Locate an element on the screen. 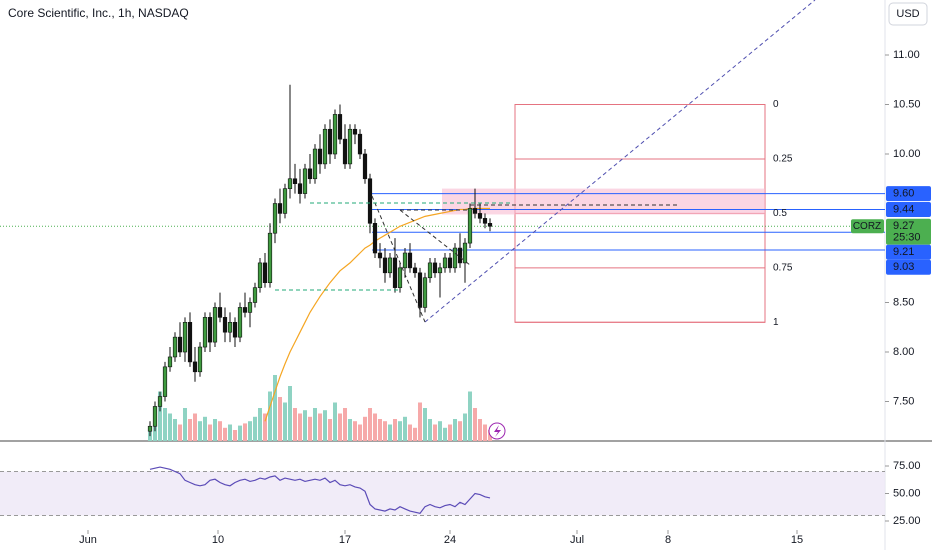 This screenshot has height=550, width=932. fib-label: 0.75 is located at coordinates (783, 267).